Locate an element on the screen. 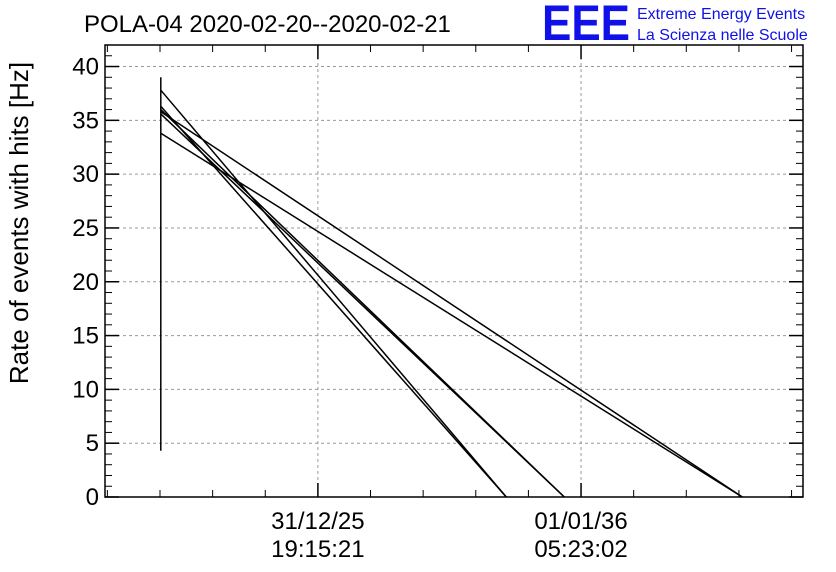 This screenshot has width=836, height=572. y-tick-label: 25 is located at coordinates (85, 228).